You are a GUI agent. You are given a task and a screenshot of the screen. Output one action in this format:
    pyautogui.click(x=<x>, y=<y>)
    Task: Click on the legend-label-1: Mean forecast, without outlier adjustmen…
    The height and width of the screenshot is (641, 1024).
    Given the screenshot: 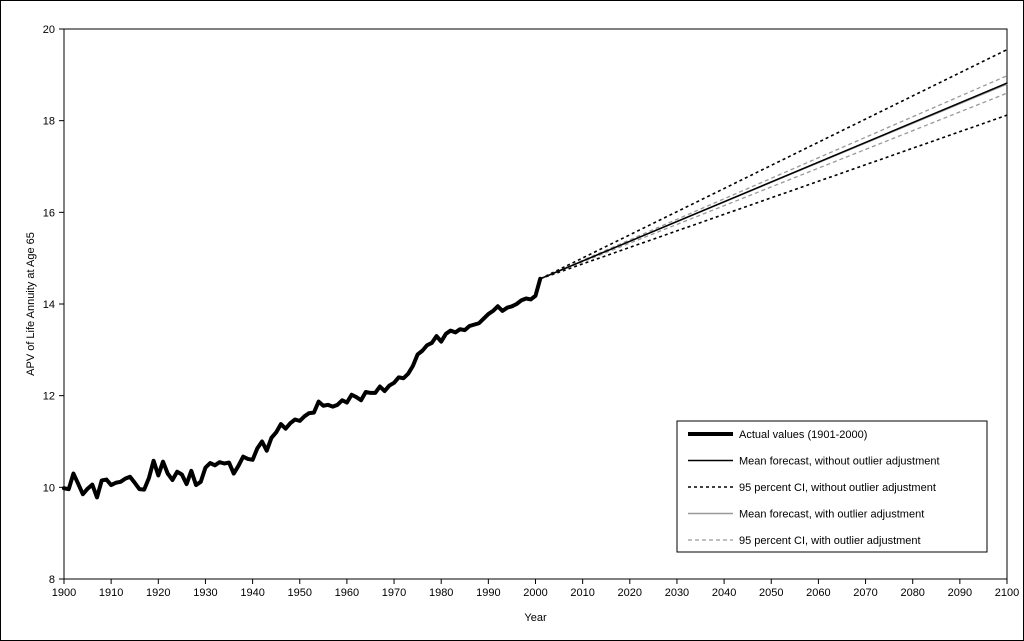 What is the action you would take?
    pyautogui.click(x=839, y=462)
    